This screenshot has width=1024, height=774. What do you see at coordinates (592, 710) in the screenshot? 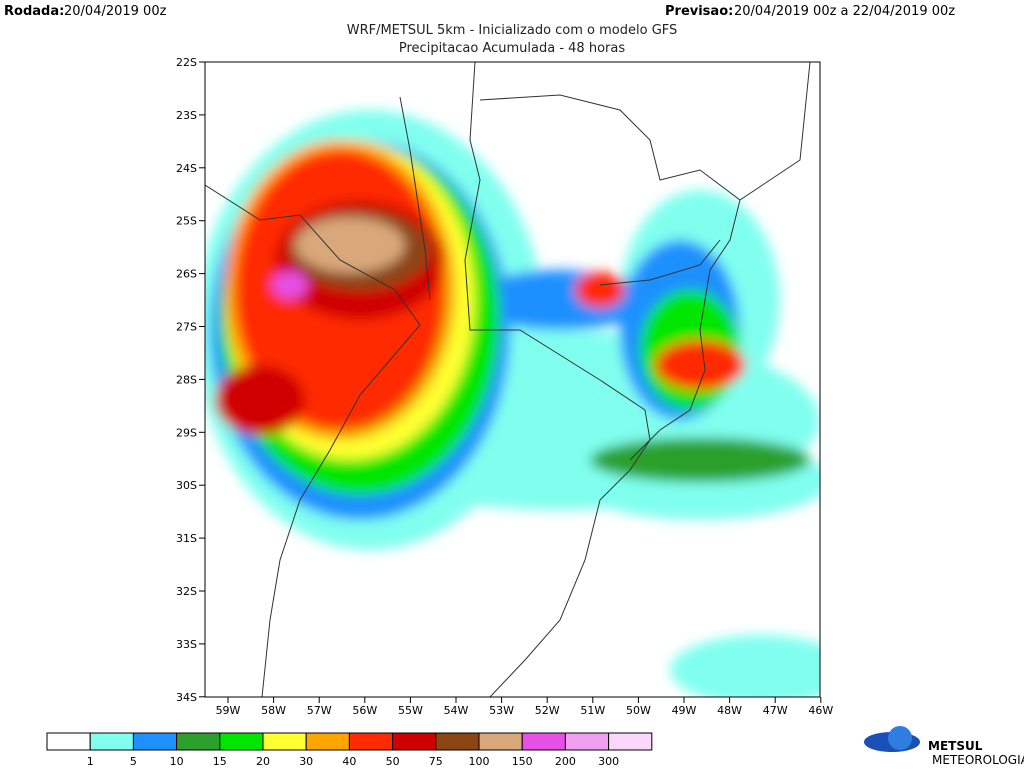
I see `lon-label: 51W` at bounding box center [592, 710].